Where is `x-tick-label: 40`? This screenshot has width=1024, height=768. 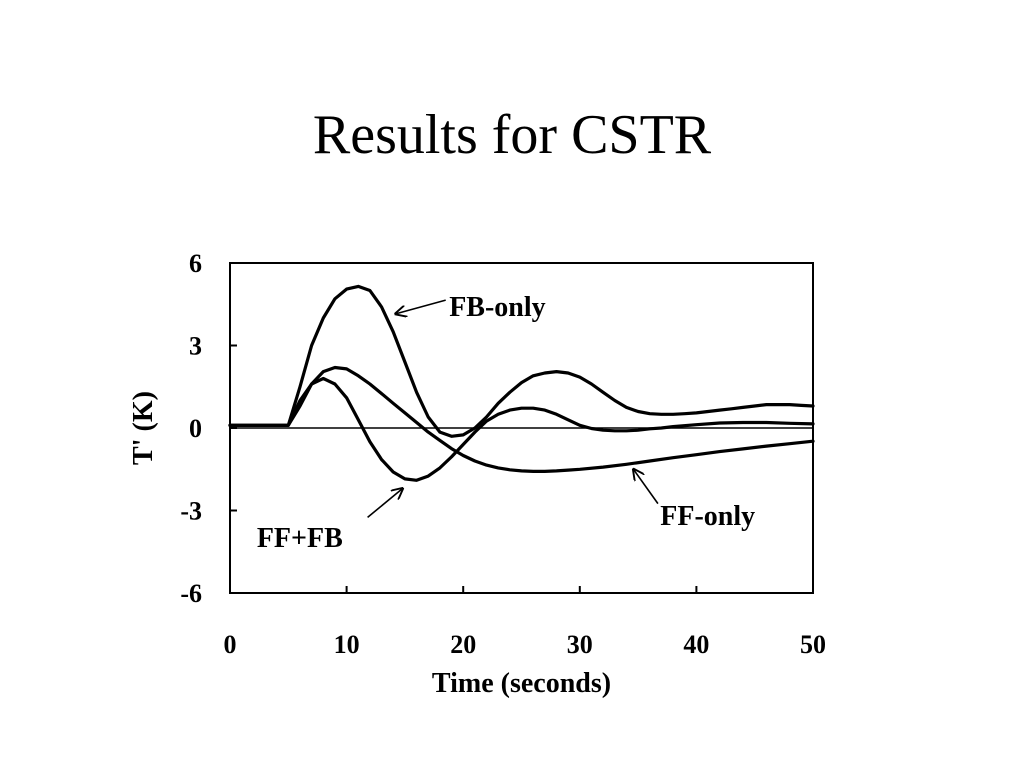
x-tick-label: 40 is located at coordinates (696, 644).